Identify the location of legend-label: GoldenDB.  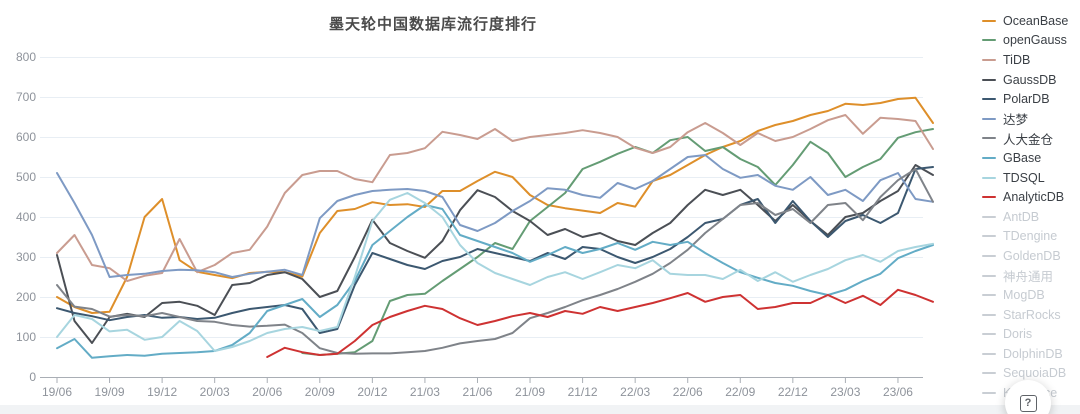
(1032, 255).